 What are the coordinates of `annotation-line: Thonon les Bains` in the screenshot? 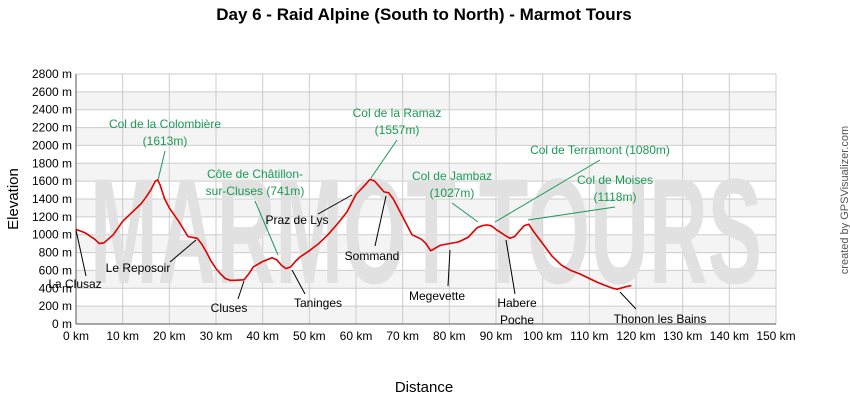 It's located at (660, 319).